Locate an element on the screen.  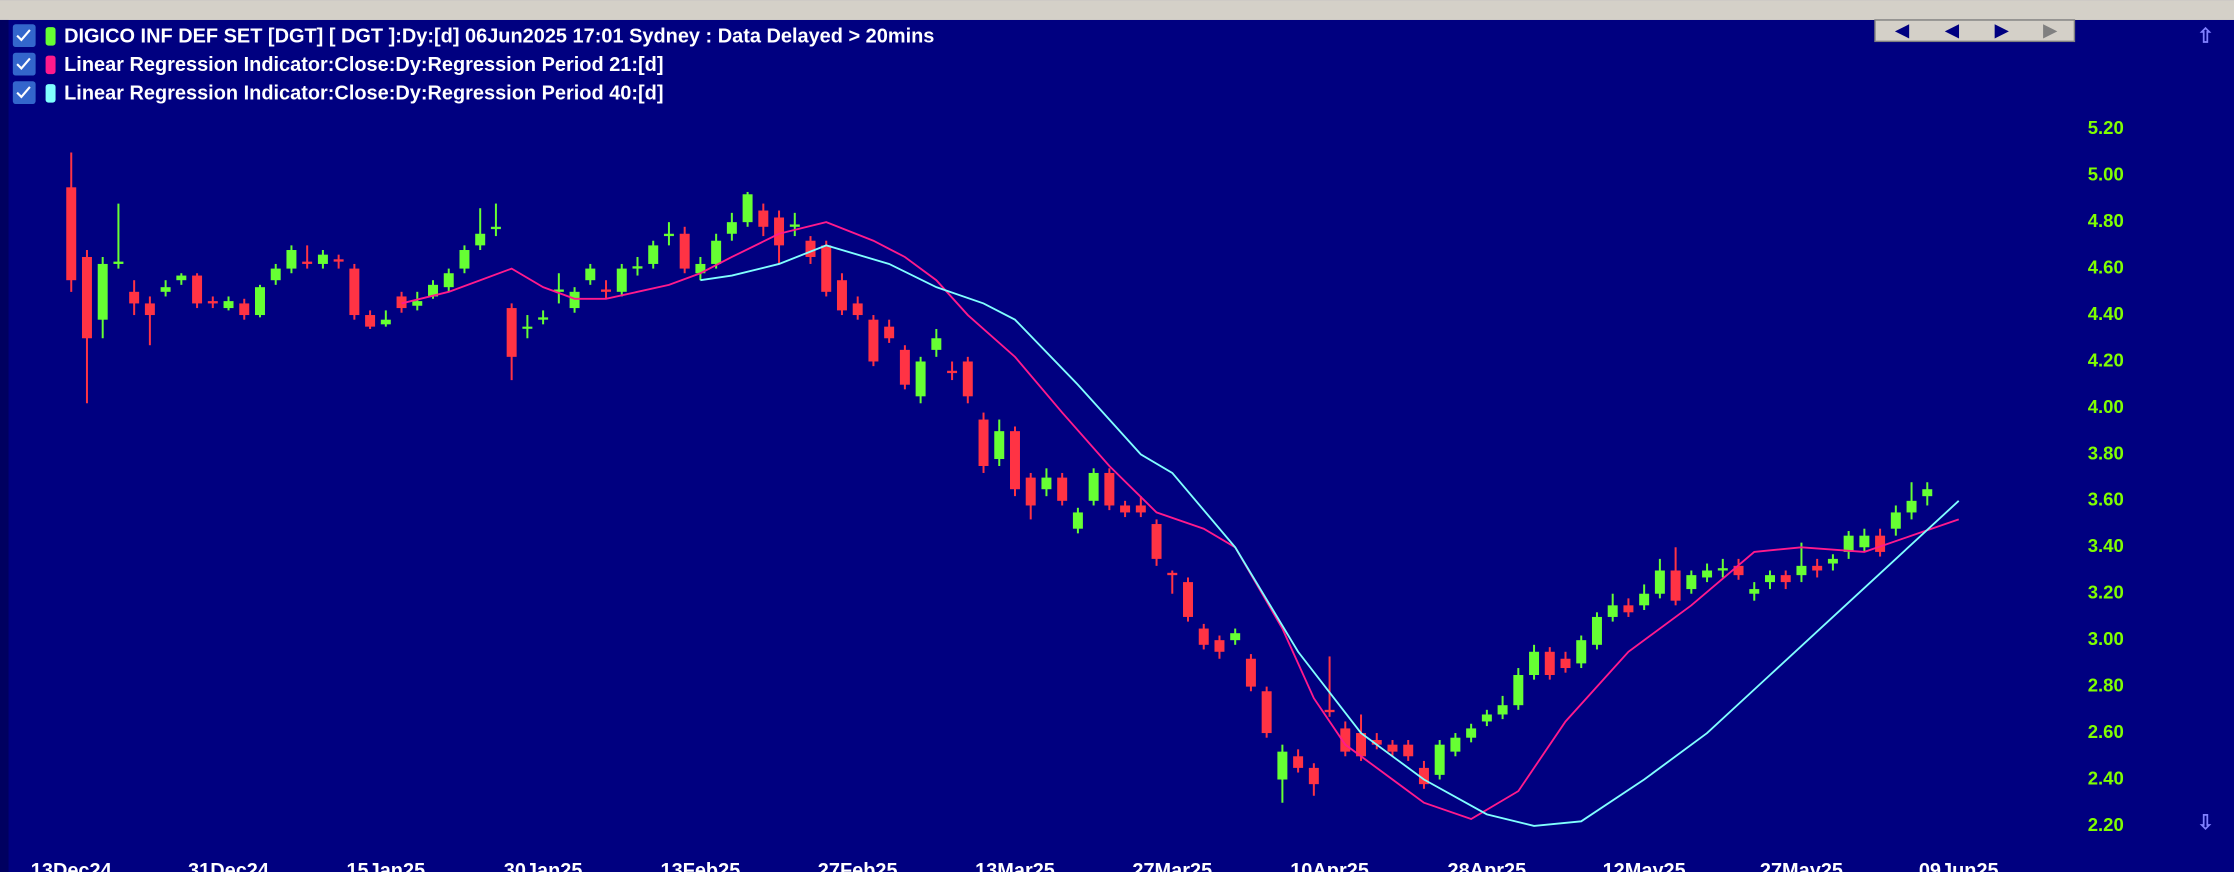
x-tick-label: 28Apr25 is located at coordinates (1487, 866).